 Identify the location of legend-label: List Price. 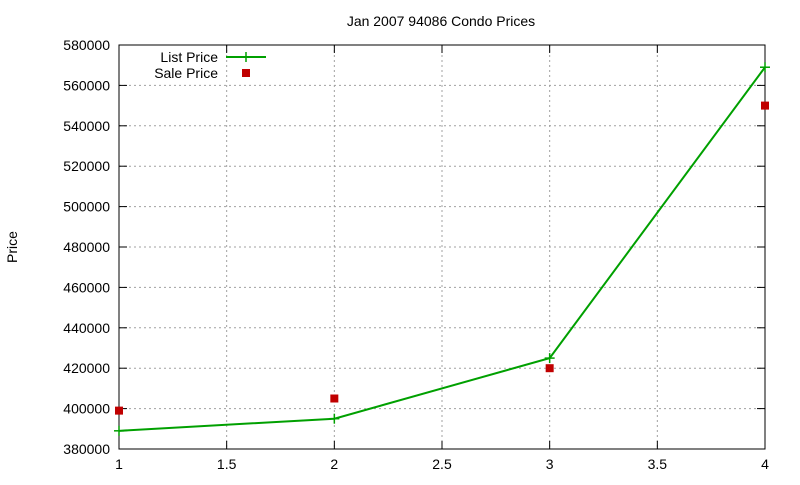
(189, 57).